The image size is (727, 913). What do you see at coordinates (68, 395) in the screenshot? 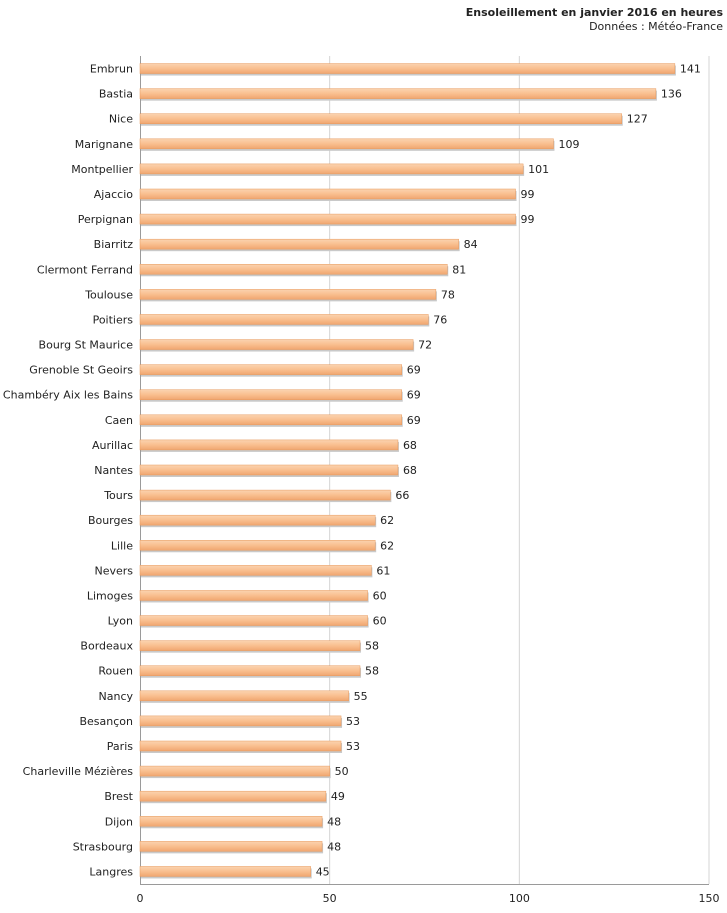
I see `category-label: Chambéry Aix les Bains` at bounding box center [68, 395].